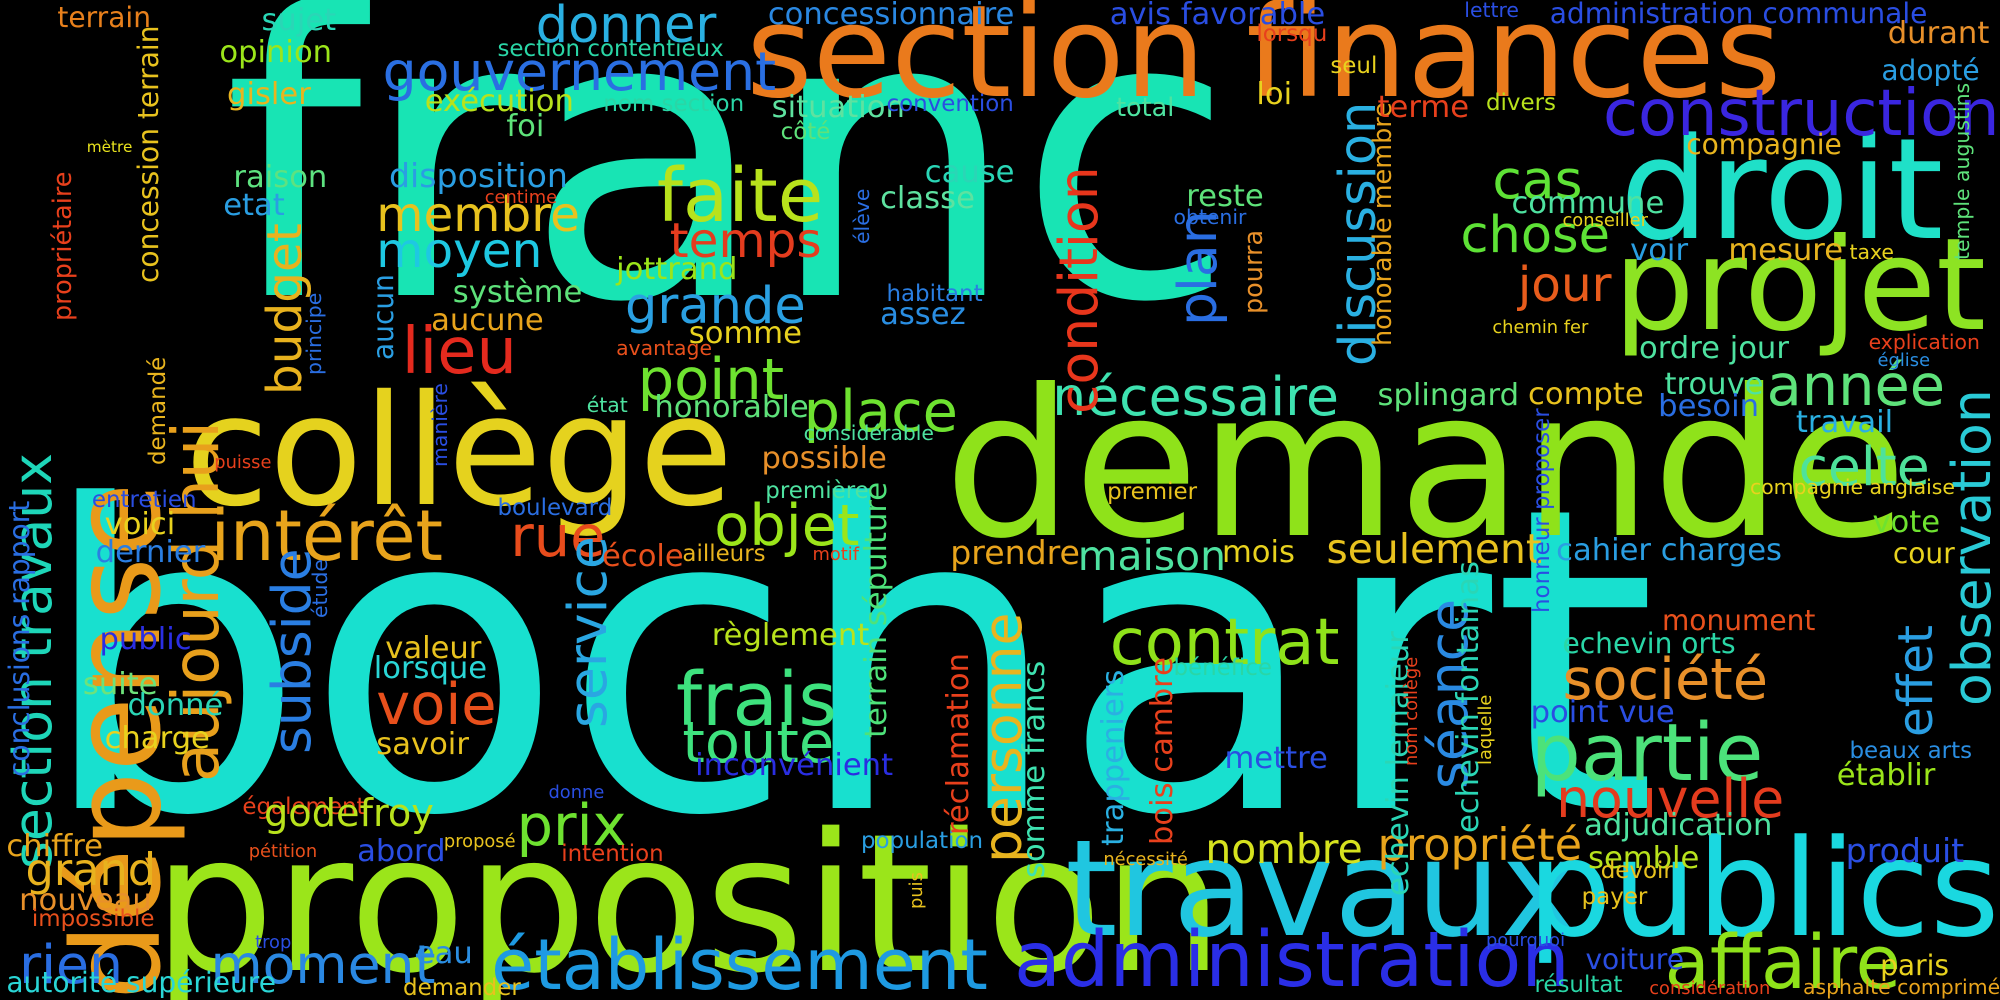 The width and height of the screenshot is (2000, 1000). Describe the element at coordinates (150, 553) in the screenshot. I see `word-dernier: dernier` at that location.